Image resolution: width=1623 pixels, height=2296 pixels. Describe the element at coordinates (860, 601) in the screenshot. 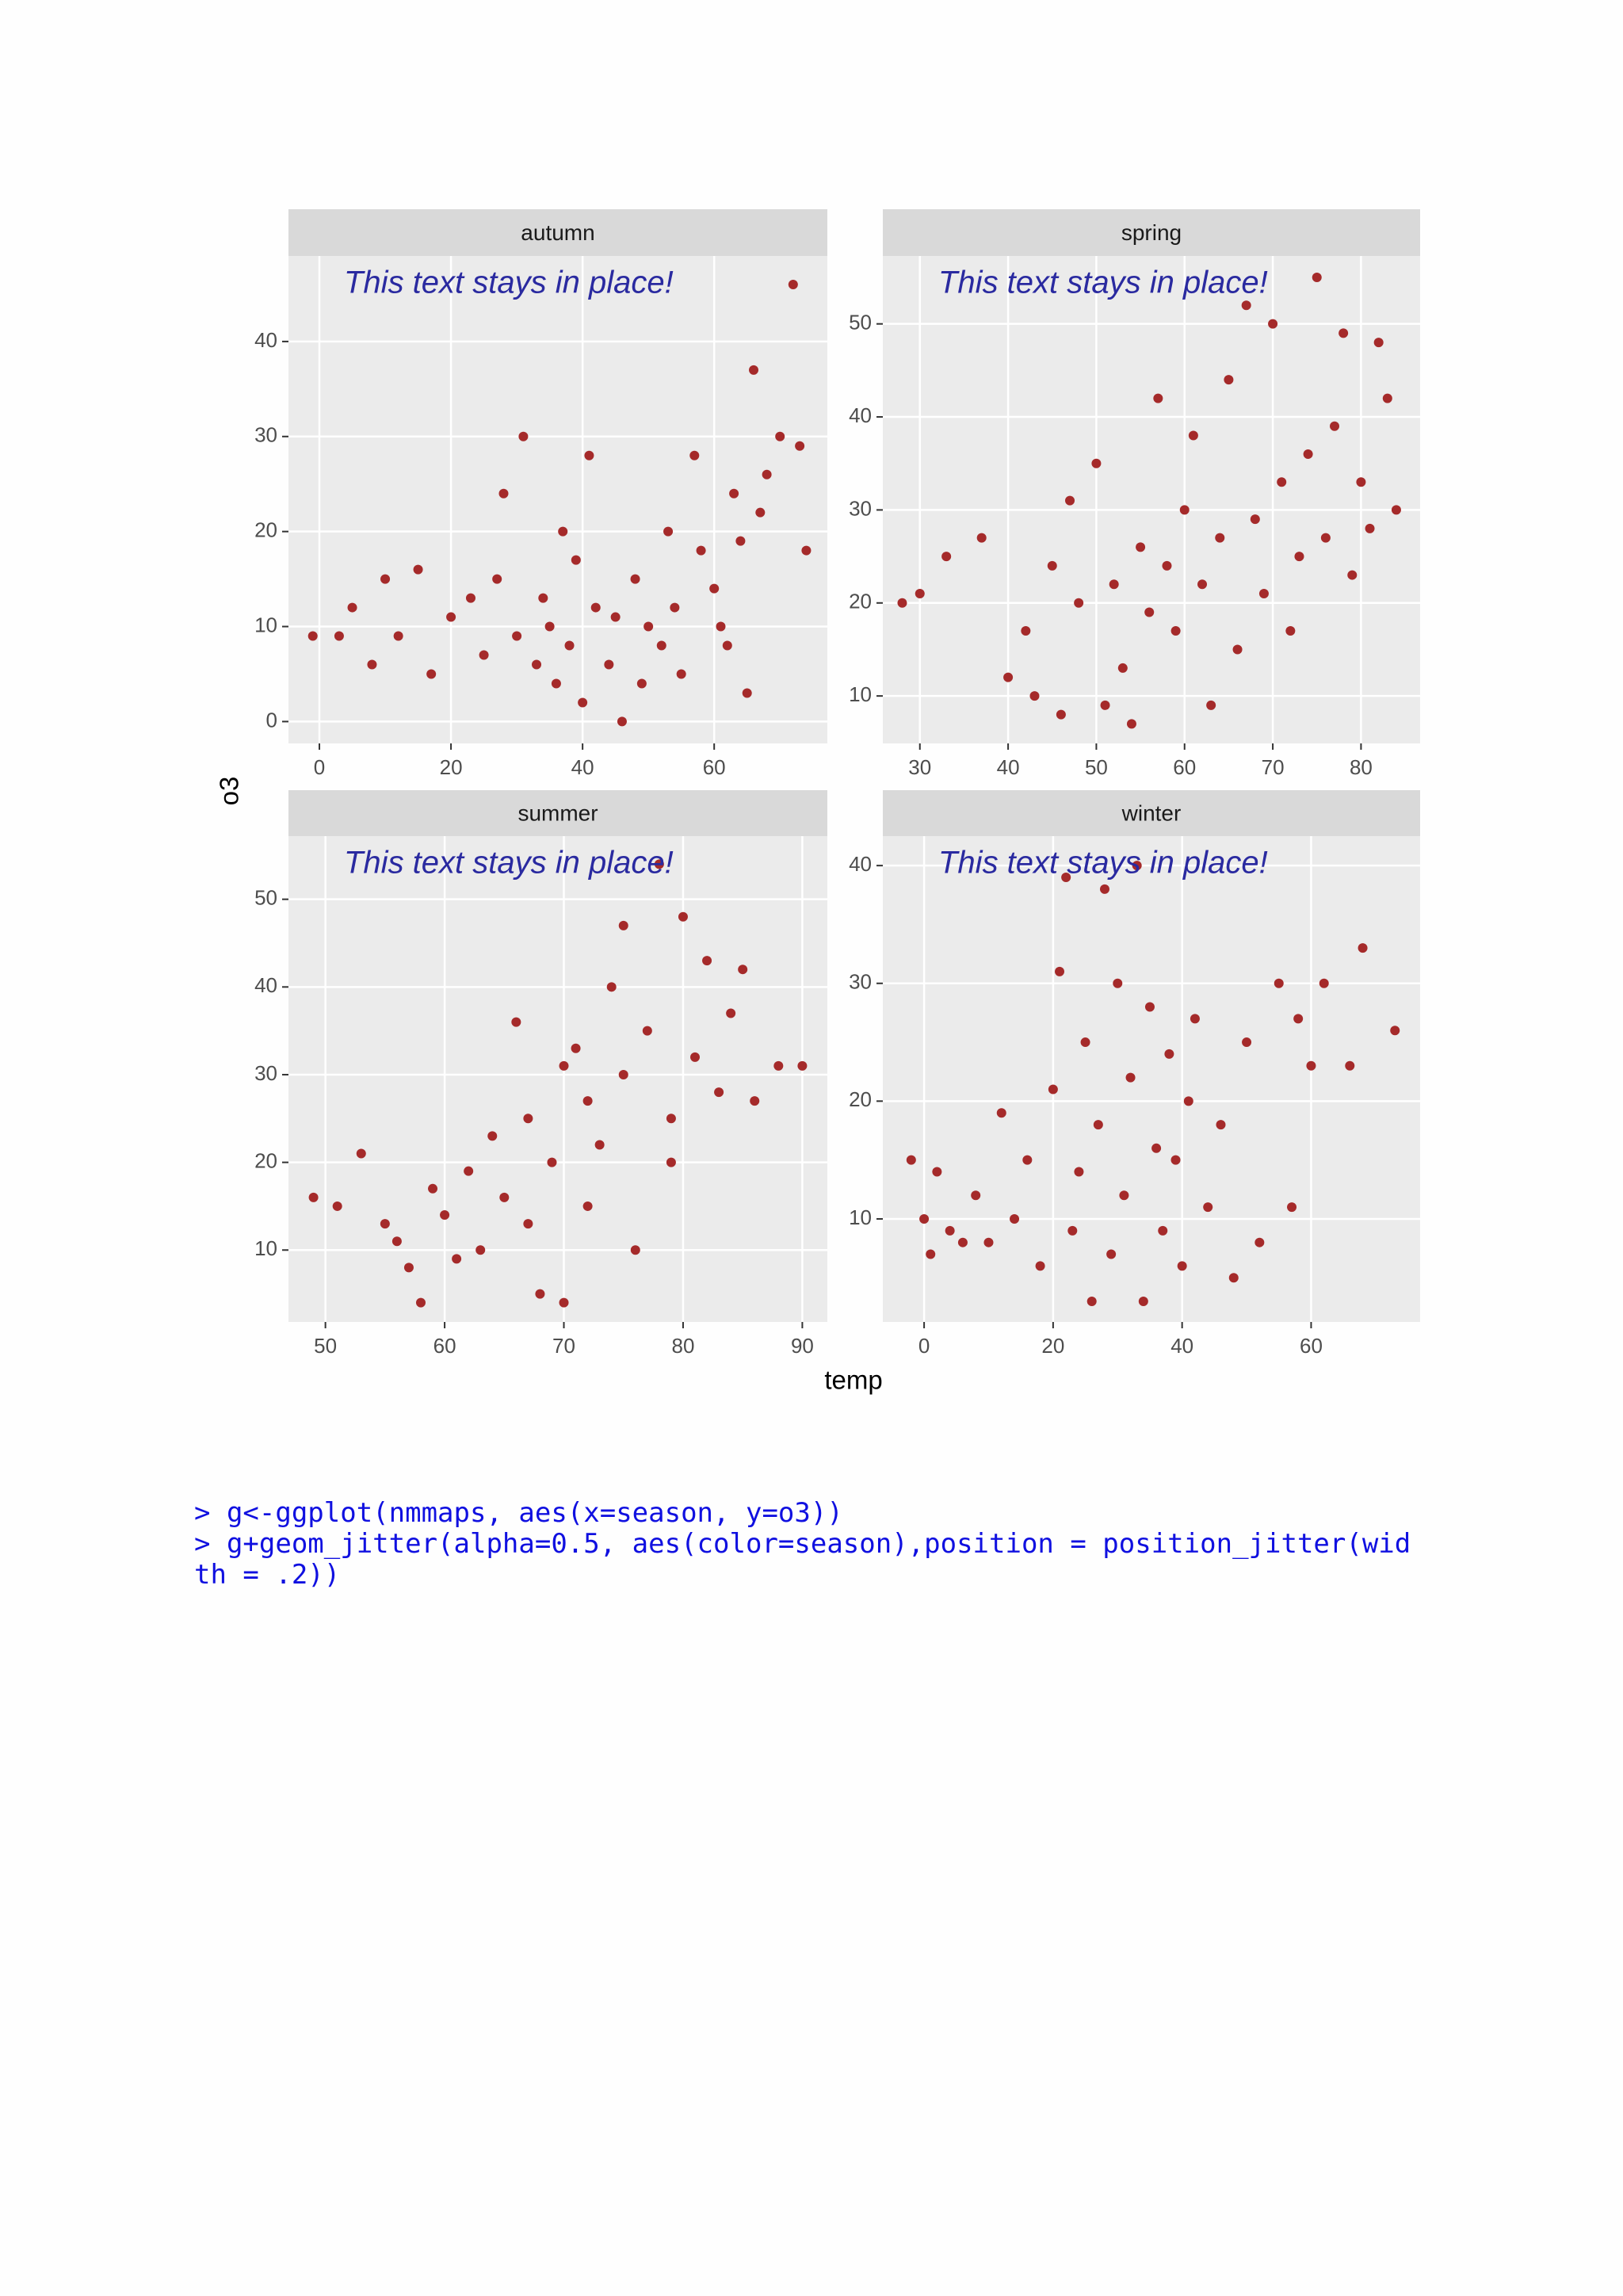

I see `y-tick-label: 20` at that location.